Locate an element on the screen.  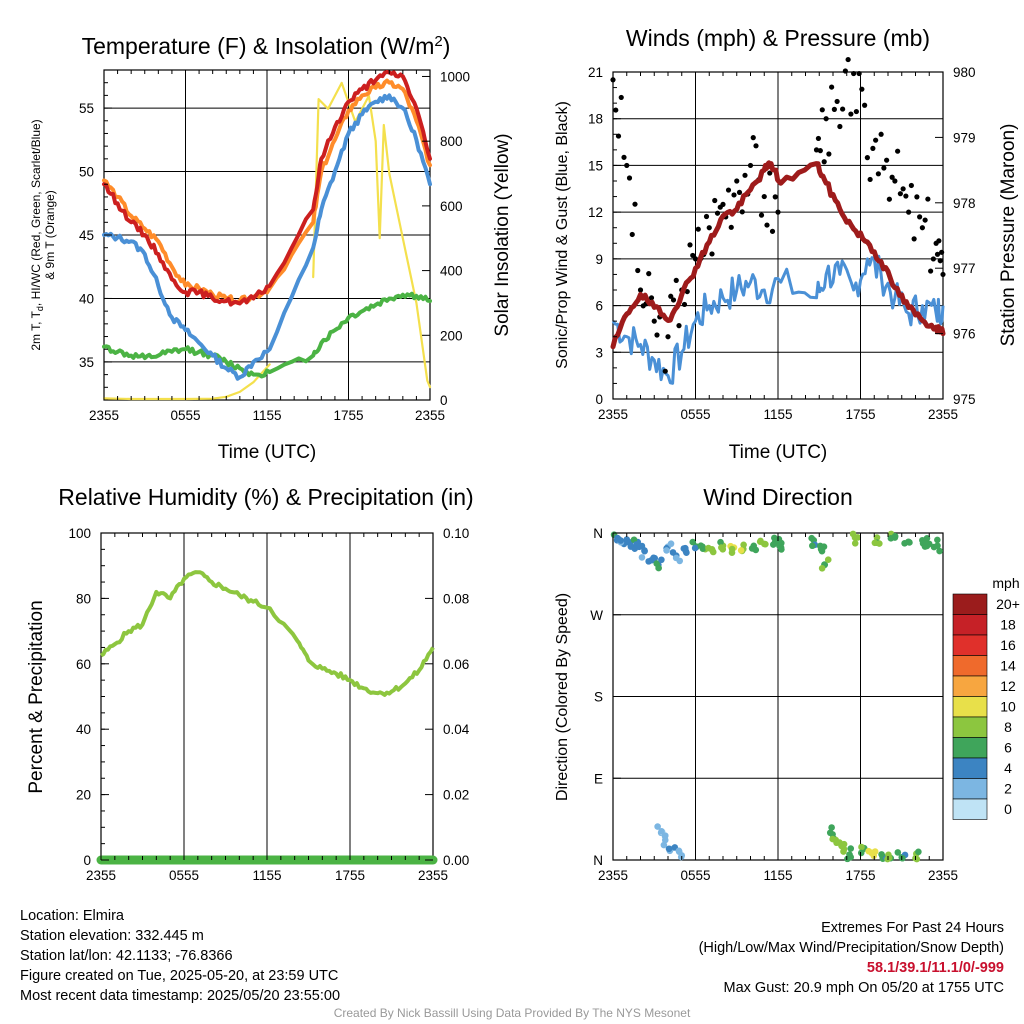
y-tick-label: 0.02 is located at coordinates (456, 795).